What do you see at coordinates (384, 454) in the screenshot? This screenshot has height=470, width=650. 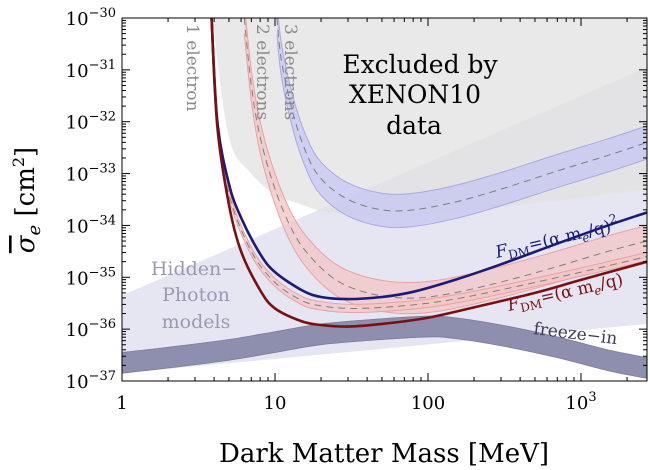 I see `x-axis-label: Dark Matter Mass [MeV]` at bounding box center [384, 454].